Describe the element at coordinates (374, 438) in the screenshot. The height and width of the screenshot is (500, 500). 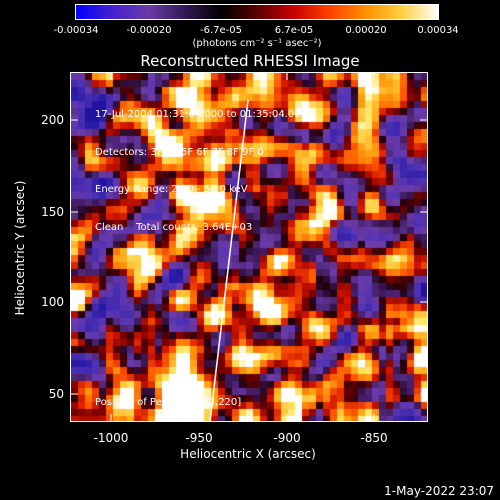
I see `x-tick-label: -850` at that location.